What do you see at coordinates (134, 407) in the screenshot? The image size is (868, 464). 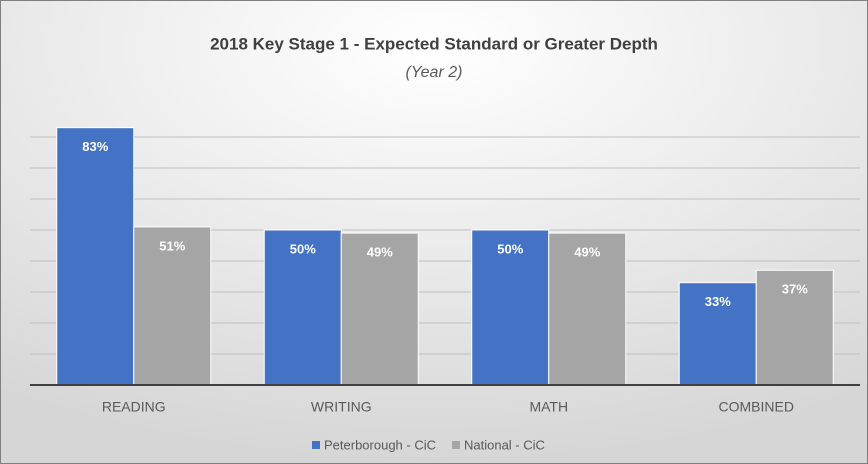 I see `x-tick-label: READING` at bounding box center [134, 407].